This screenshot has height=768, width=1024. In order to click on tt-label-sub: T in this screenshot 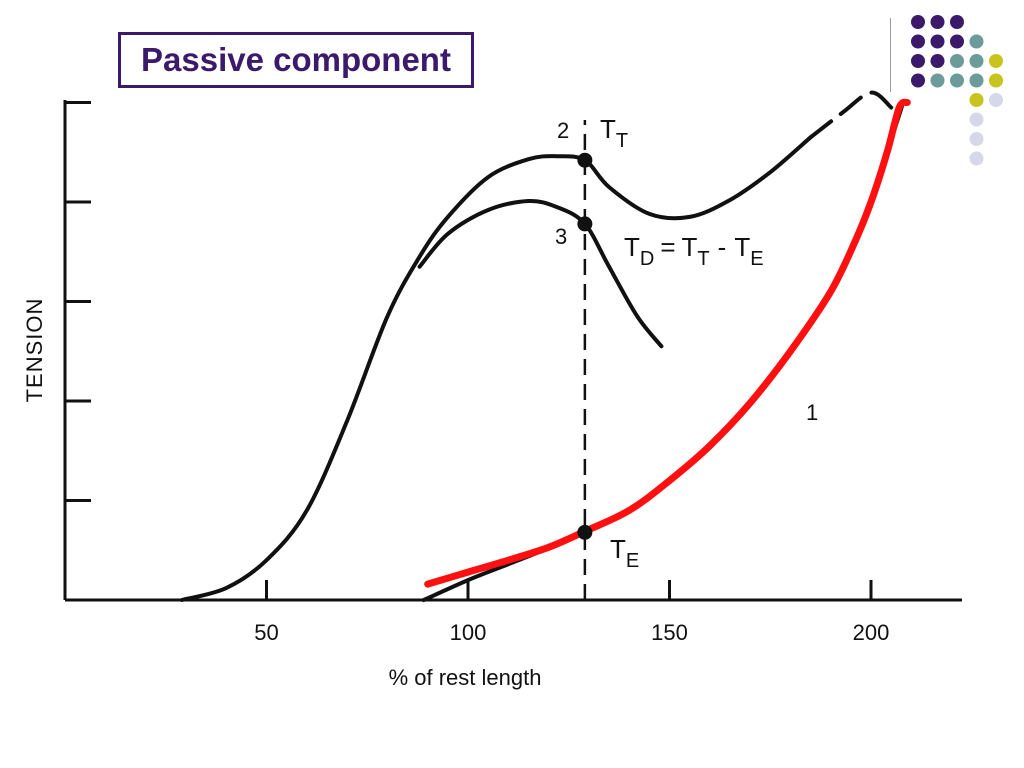, I will do `click(622, 141)`.